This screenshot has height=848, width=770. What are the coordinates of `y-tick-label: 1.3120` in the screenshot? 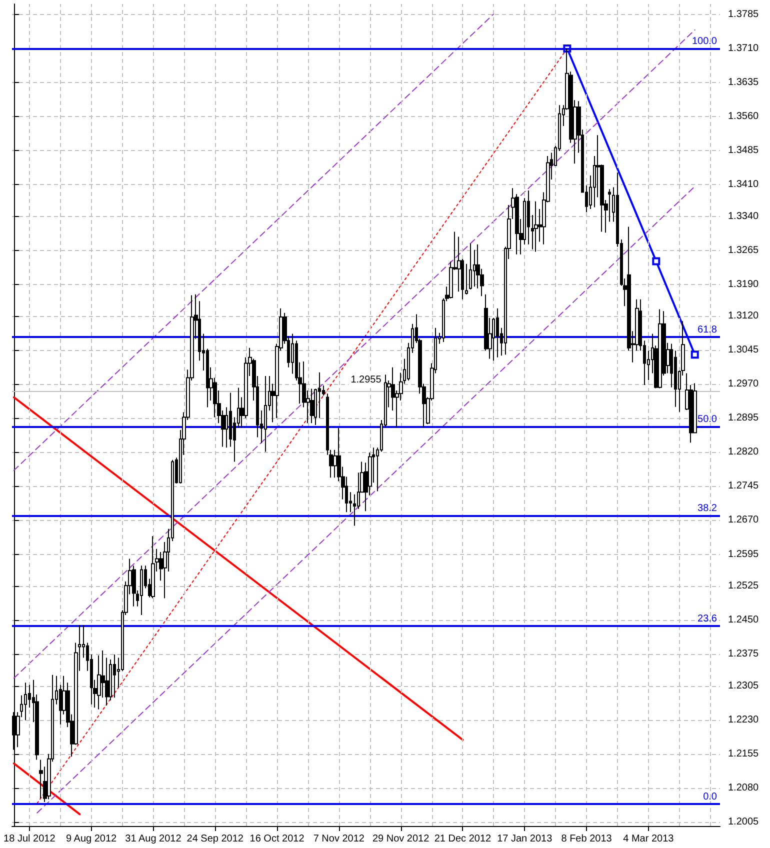 It's located at (744, 316).